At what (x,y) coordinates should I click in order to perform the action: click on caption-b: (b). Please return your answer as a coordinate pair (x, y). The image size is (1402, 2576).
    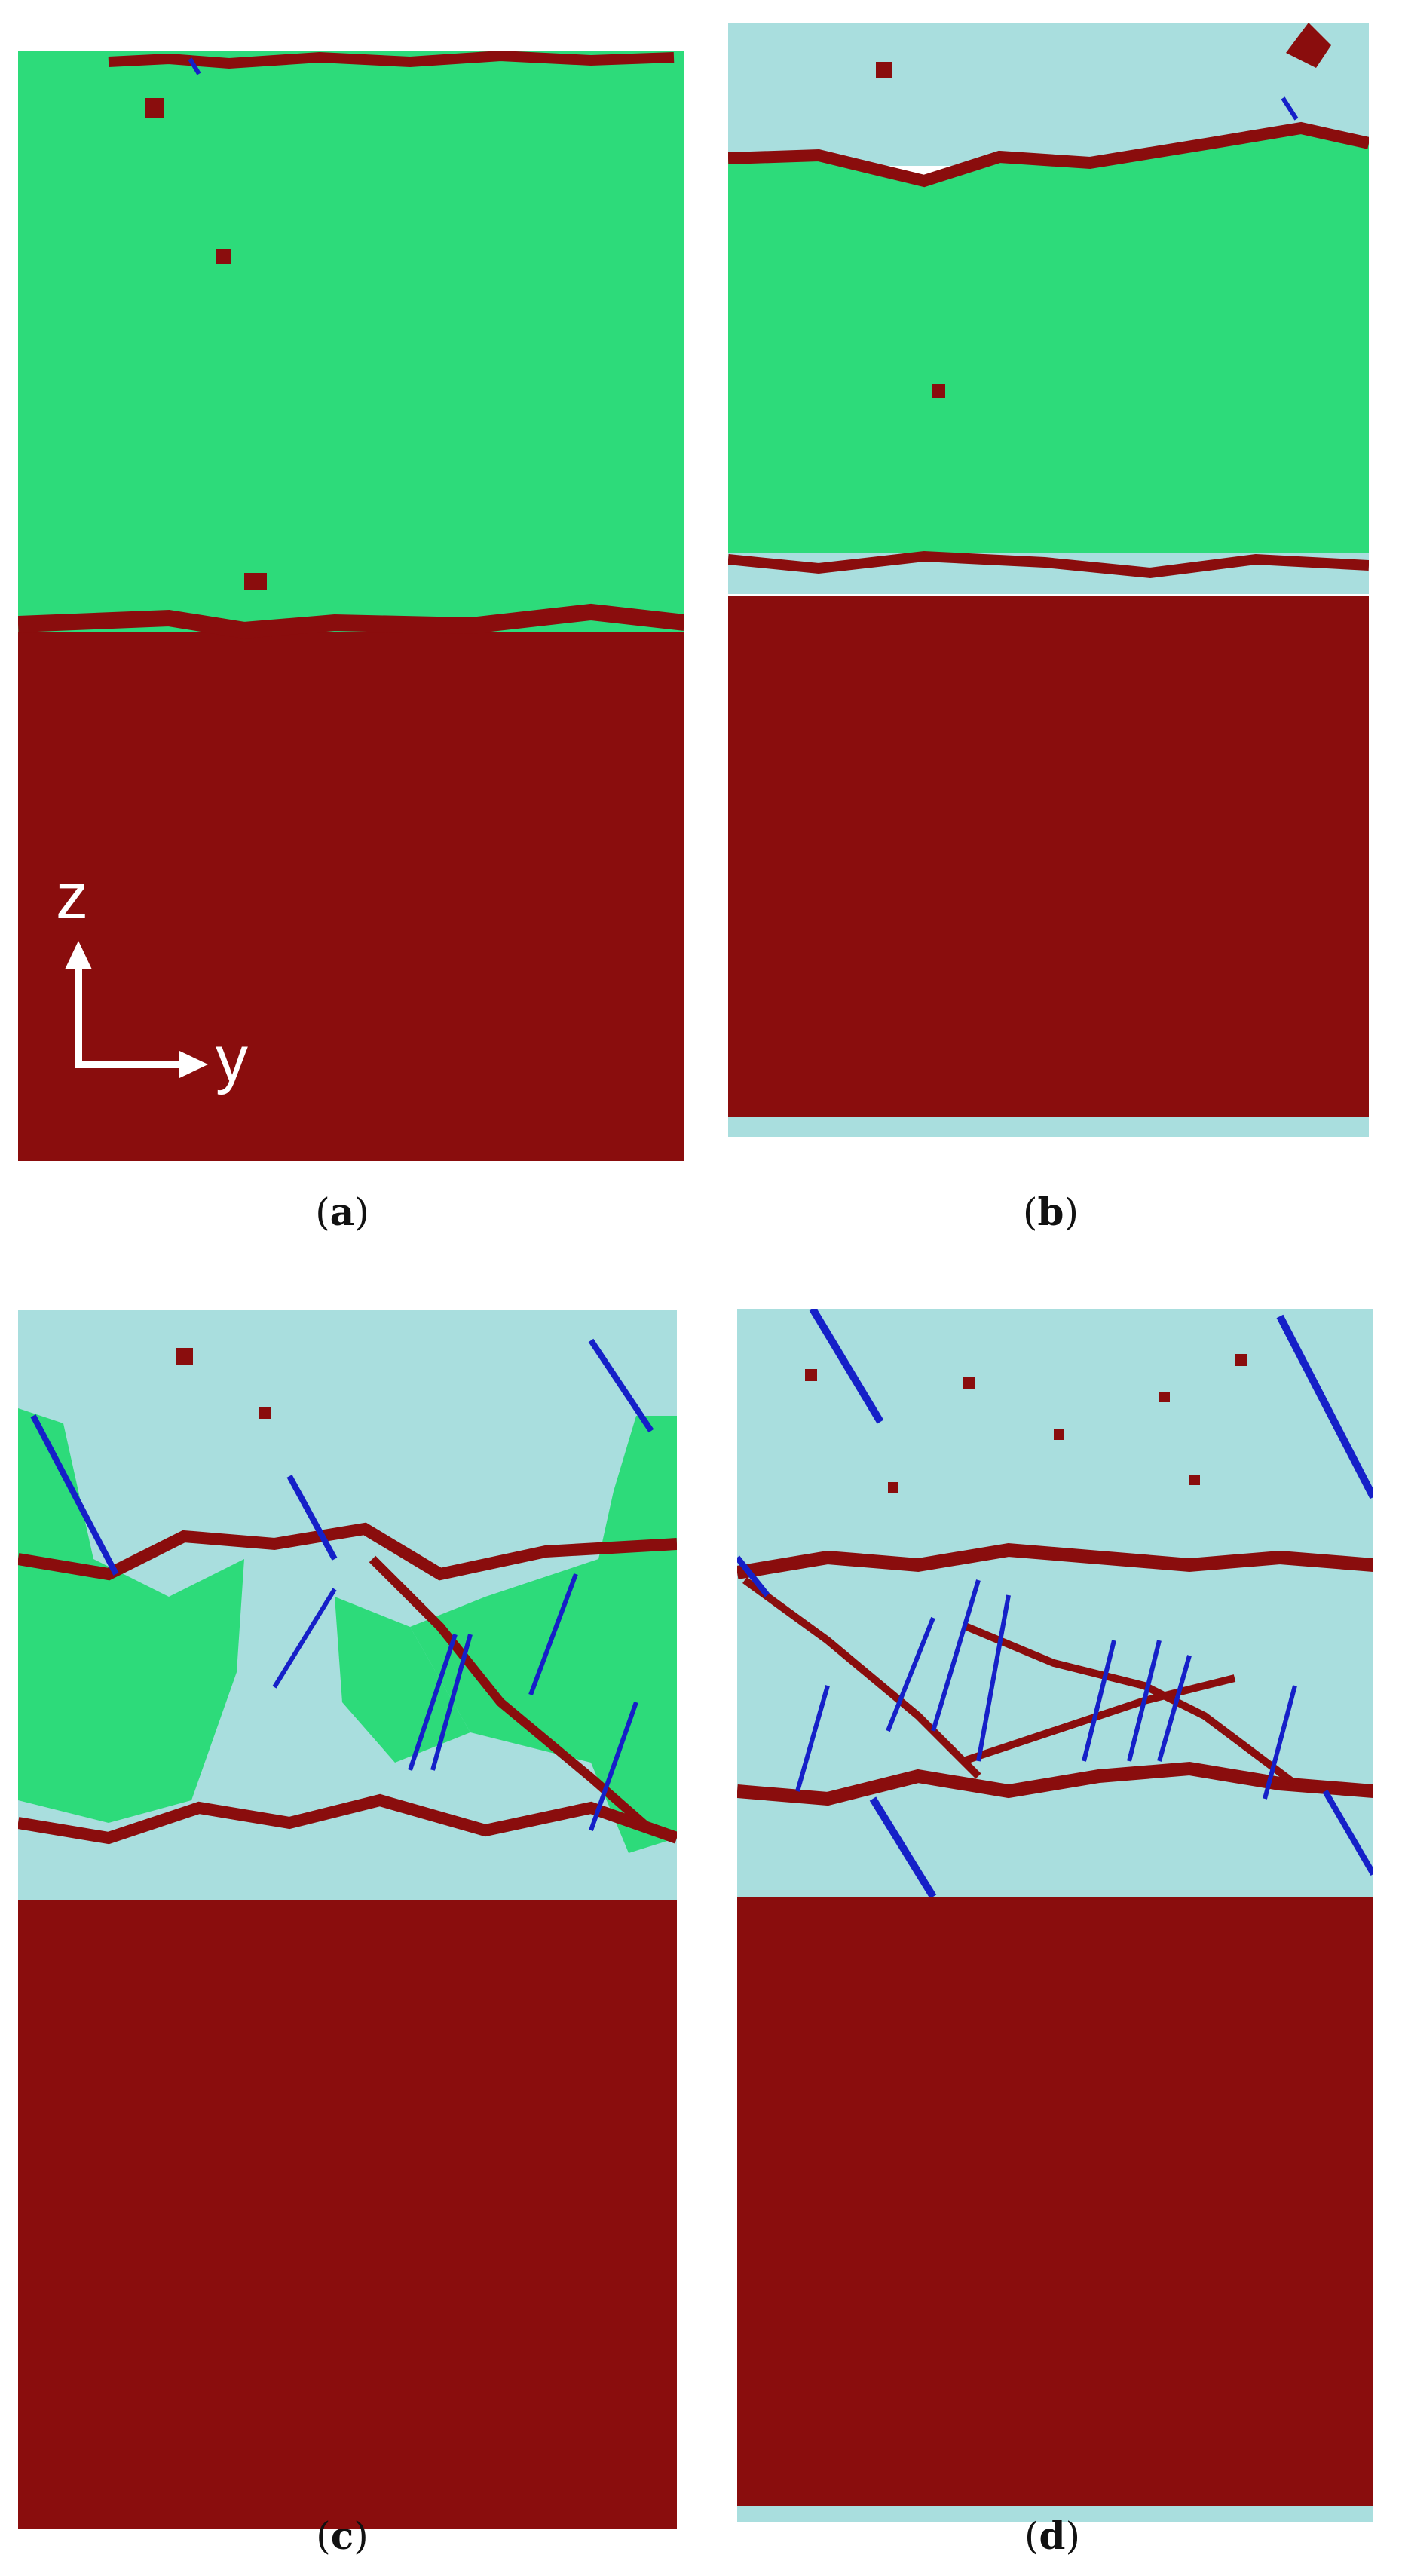
    Looking at the image, I should click on (1051, 1212).